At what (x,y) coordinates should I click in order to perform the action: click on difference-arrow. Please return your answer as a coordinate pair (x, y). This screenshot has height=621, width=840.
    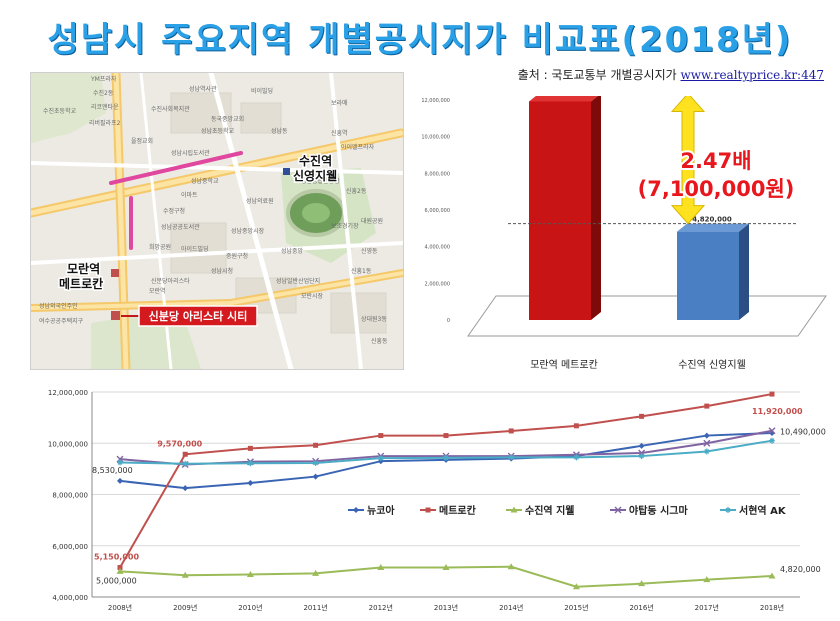
    Looking at the image, I should click on (688, 158).